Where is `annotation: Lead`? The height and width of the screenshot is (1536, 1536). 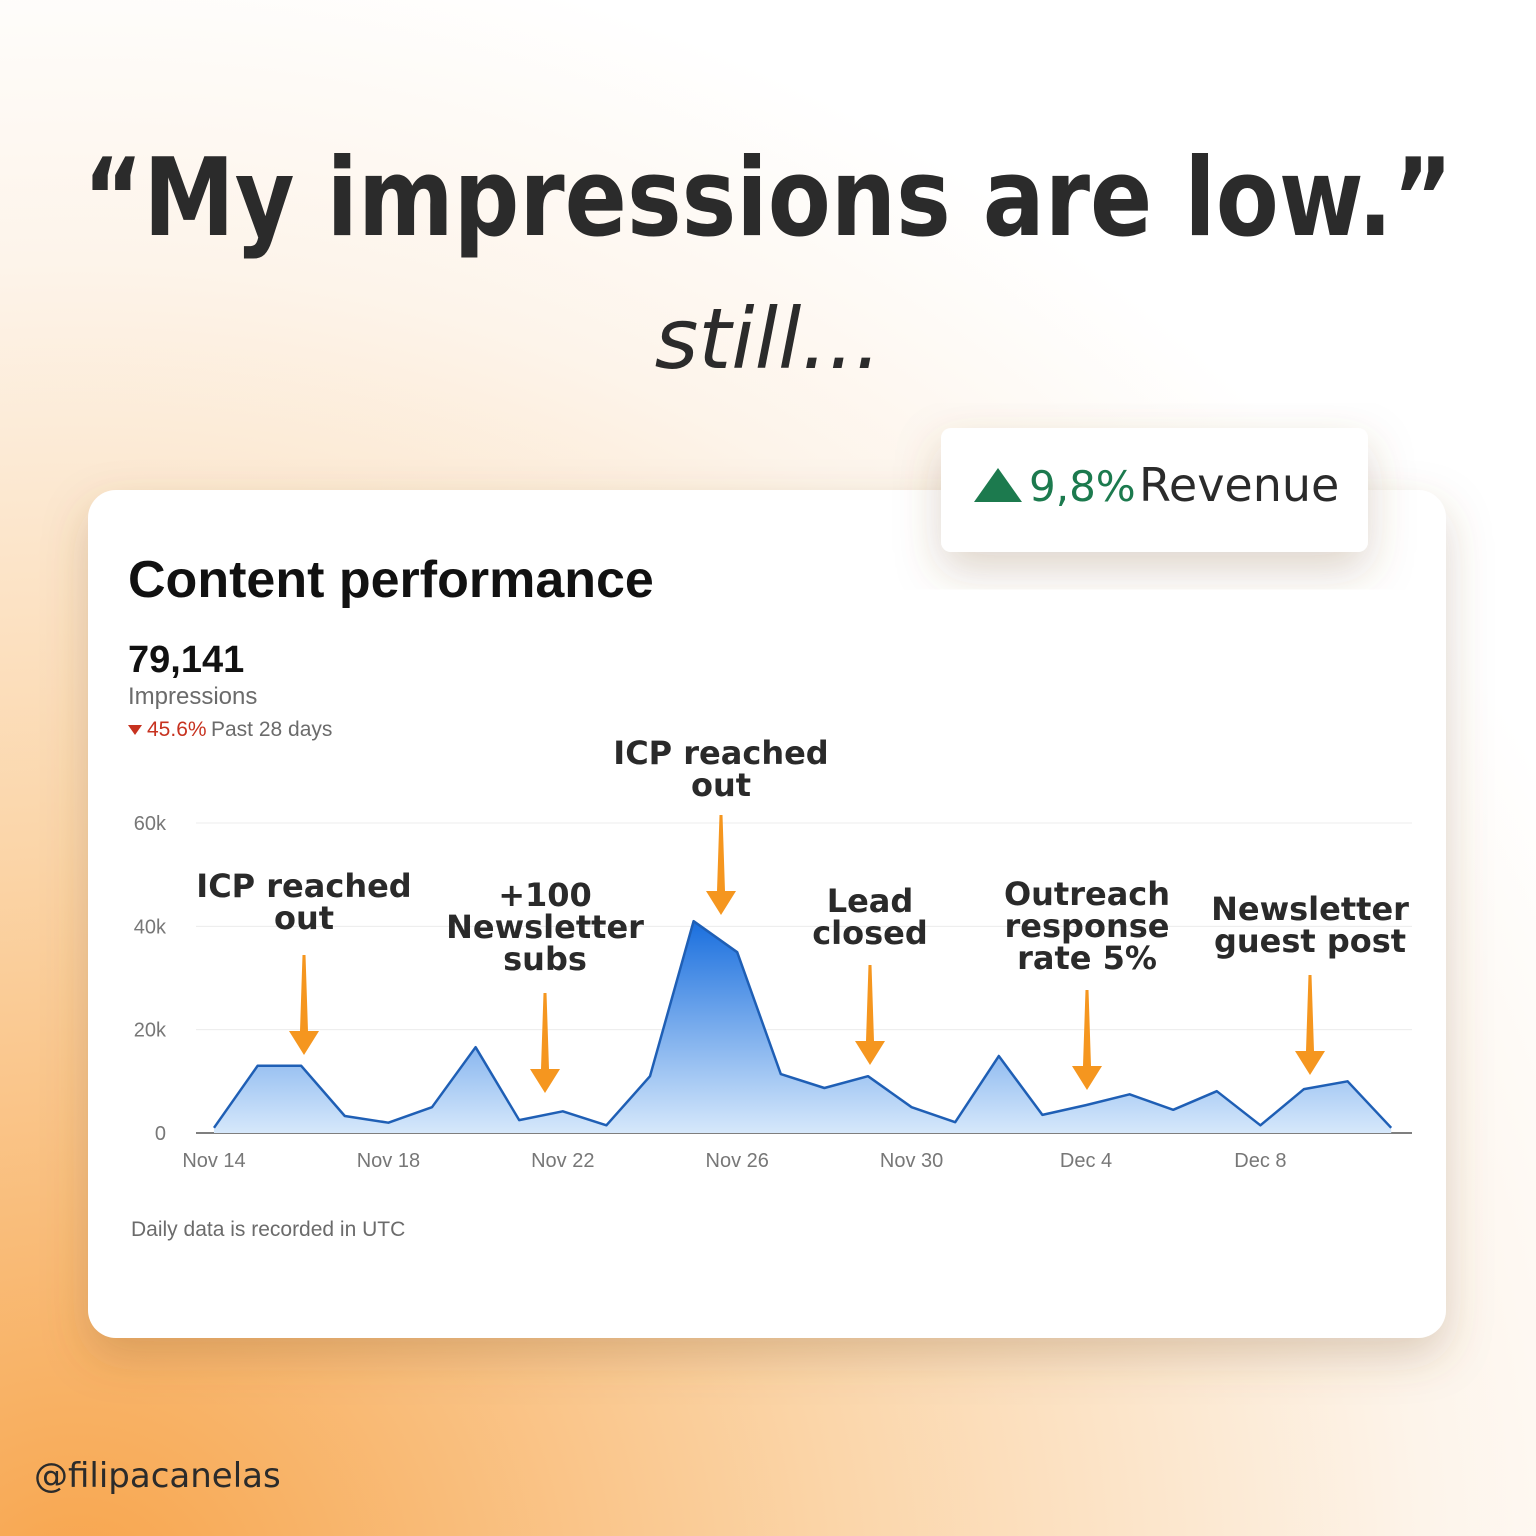
annotation: Lead is located at coordinates (870, 901).